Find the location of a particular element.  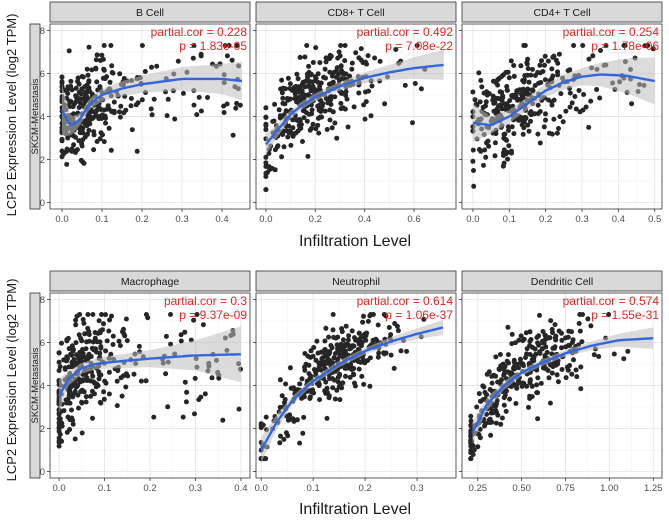

y-tick-label: 4 is located at coordinates (42, 386).